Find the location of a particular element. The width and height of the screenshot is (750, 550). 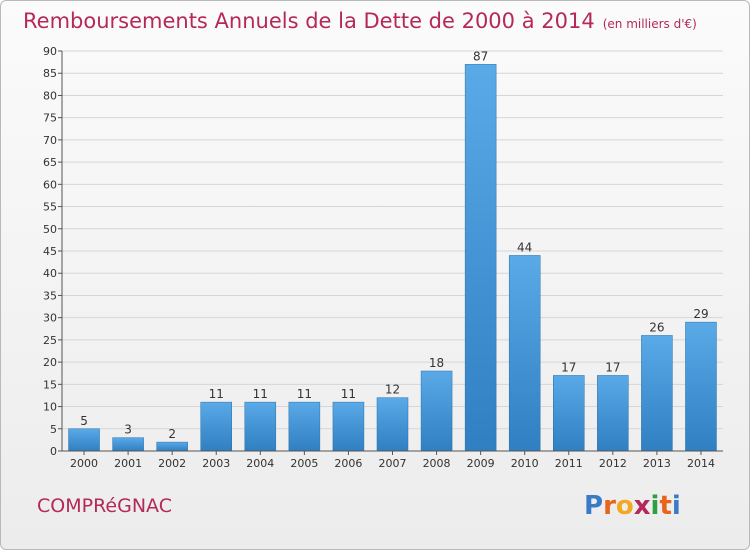

x-tick-label-2004: 2004 is located at coordinates (260, 463).